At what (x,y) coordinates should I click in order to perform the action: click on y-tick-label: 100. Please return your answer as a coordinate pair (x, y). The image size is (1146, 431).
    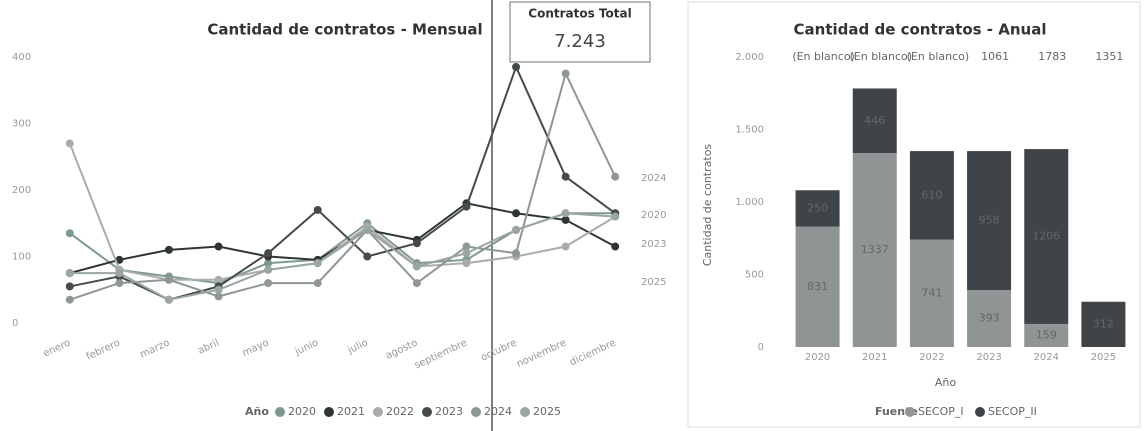
    Looking at the image, I should click on (21, 257).